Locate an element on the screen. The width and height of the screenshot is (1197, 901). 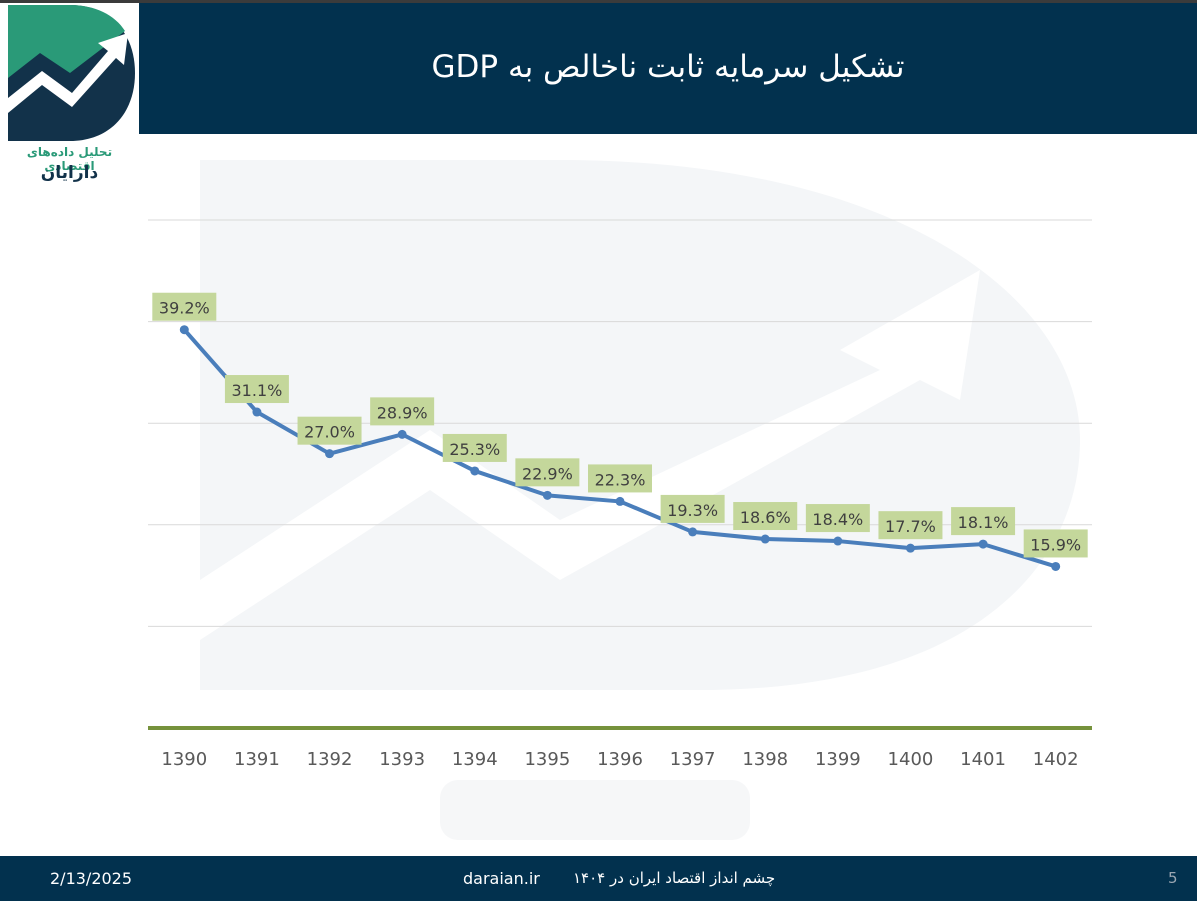
page-title: تشکیل سرمایه ثابت ناخالص به GDP is located at coordinates (668, 67).